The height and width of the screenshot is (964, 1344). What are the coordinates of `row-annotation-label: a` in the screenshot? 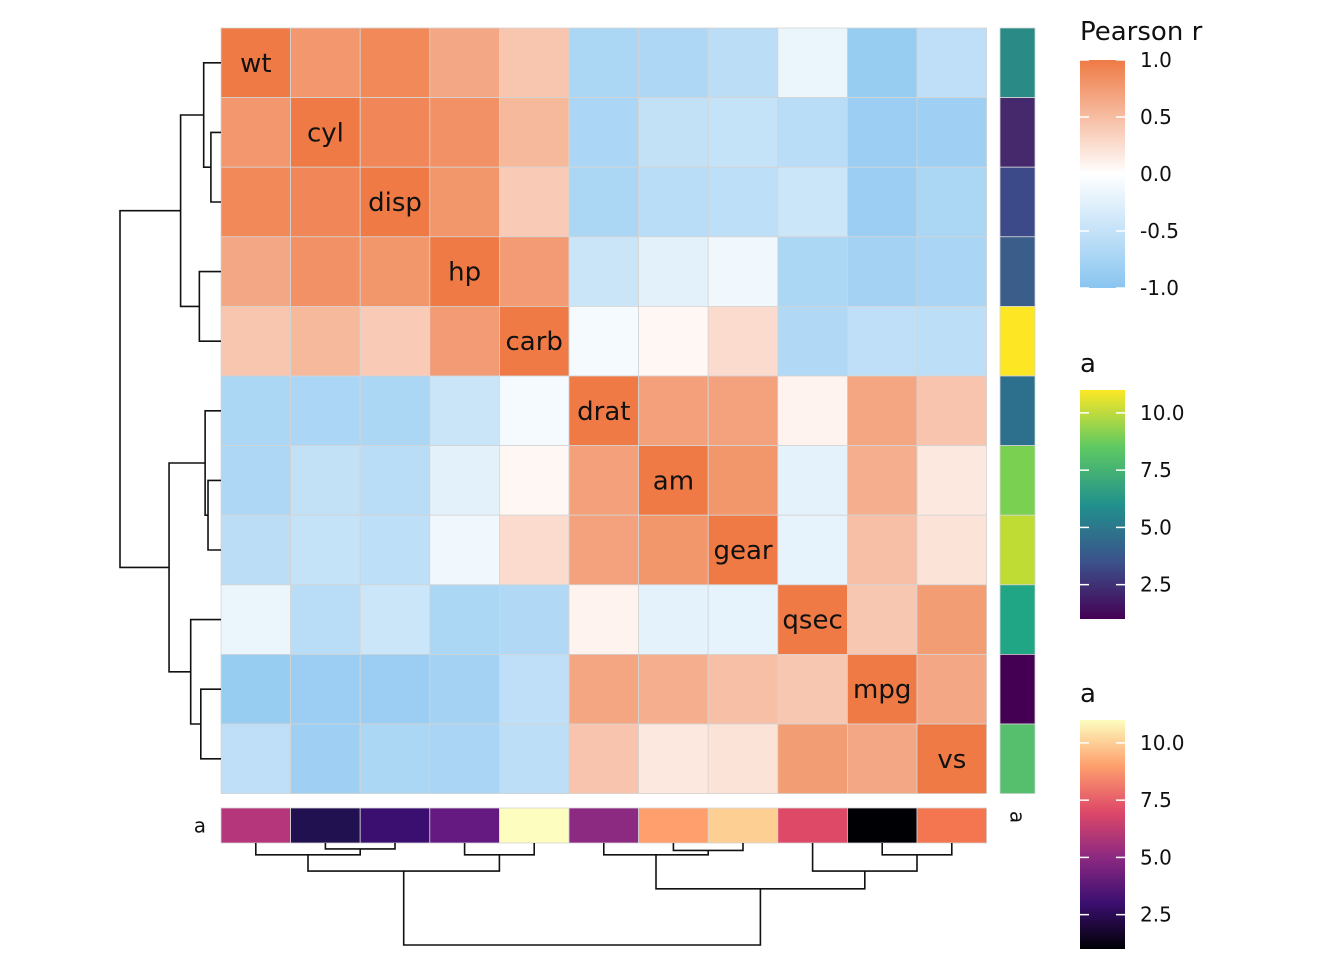 It's located at (1018, 817).